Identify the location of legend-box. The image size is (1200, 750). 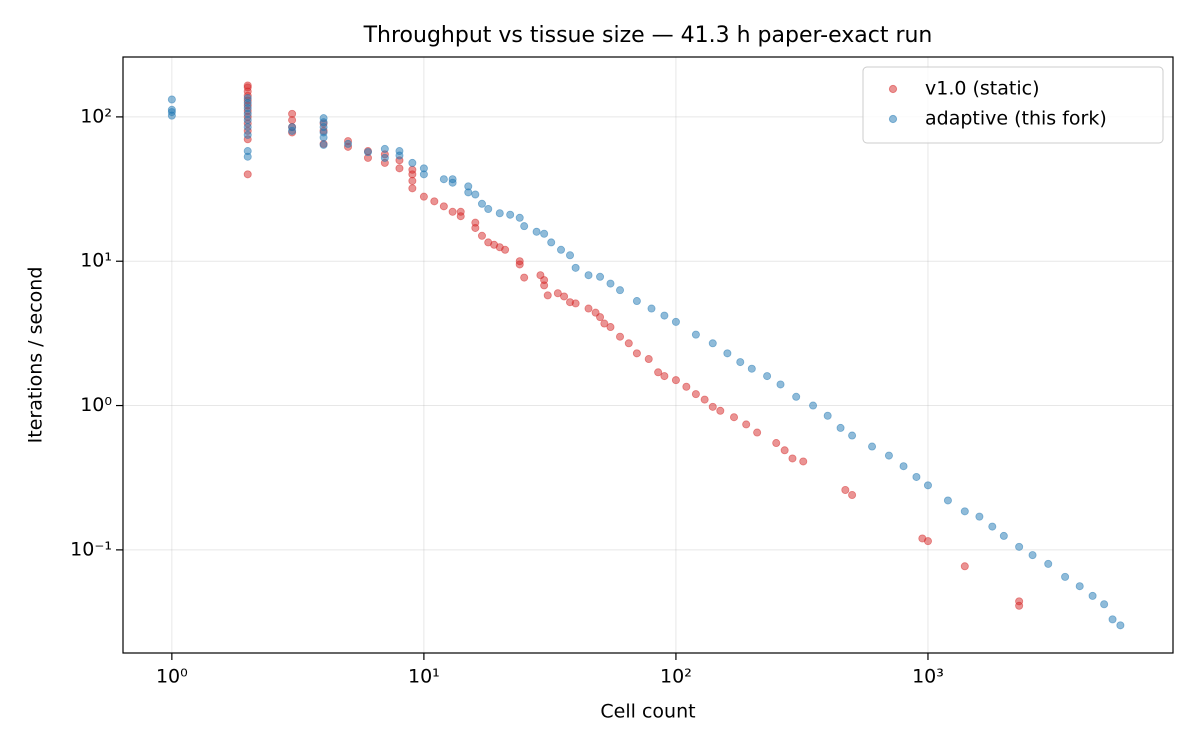
(1013, 105).